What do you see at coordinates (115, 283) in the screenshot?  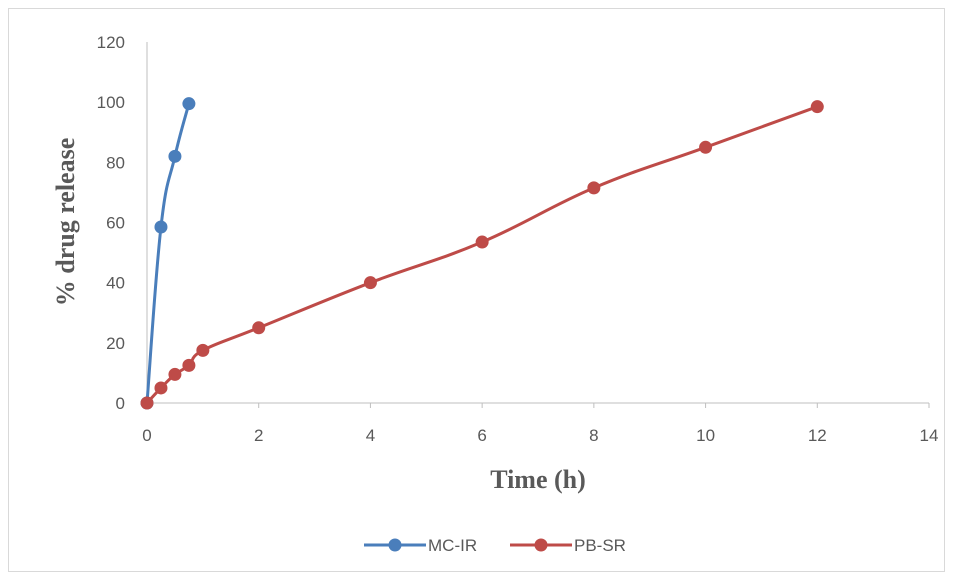 I see `y-tick-label: 40` at bounding box center [115, 283].